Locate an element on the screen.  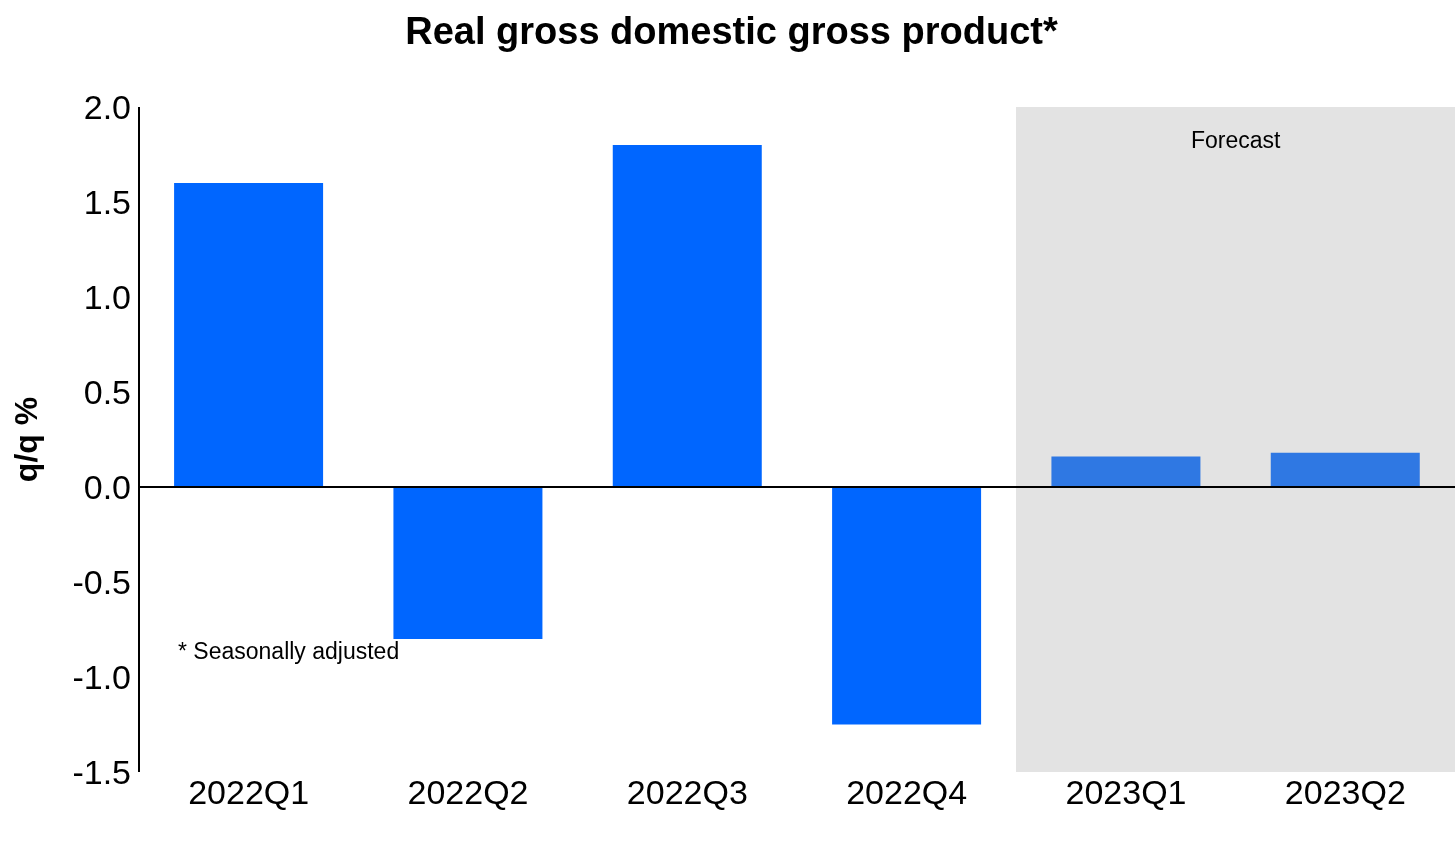
y-tick-label: -1.0 is located at coordinates (101, 677).